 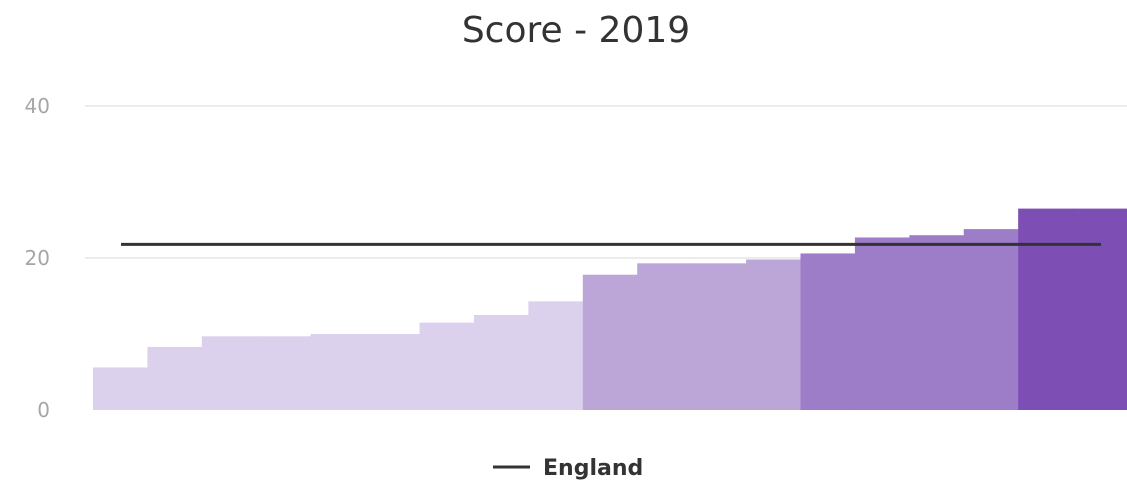 I want to click on y-tick-label: 40, so click(x=37, y=106).